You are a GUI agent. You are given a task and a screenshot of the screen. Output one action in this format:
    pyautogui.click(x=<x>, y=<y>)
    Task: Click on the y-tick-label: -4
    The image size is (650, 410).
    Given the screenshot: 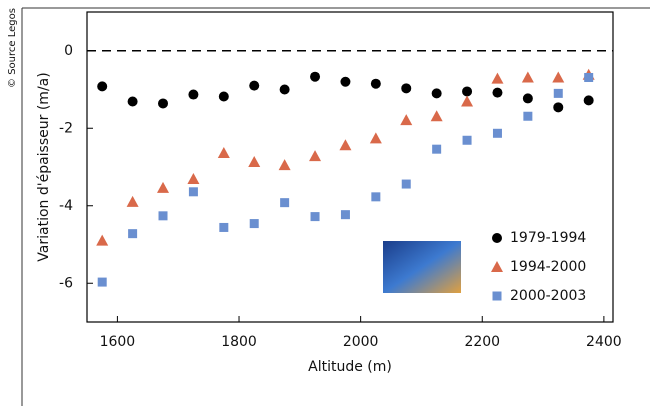 What is the action you would take?
    pyautogui.click(x=66, y=206)
    